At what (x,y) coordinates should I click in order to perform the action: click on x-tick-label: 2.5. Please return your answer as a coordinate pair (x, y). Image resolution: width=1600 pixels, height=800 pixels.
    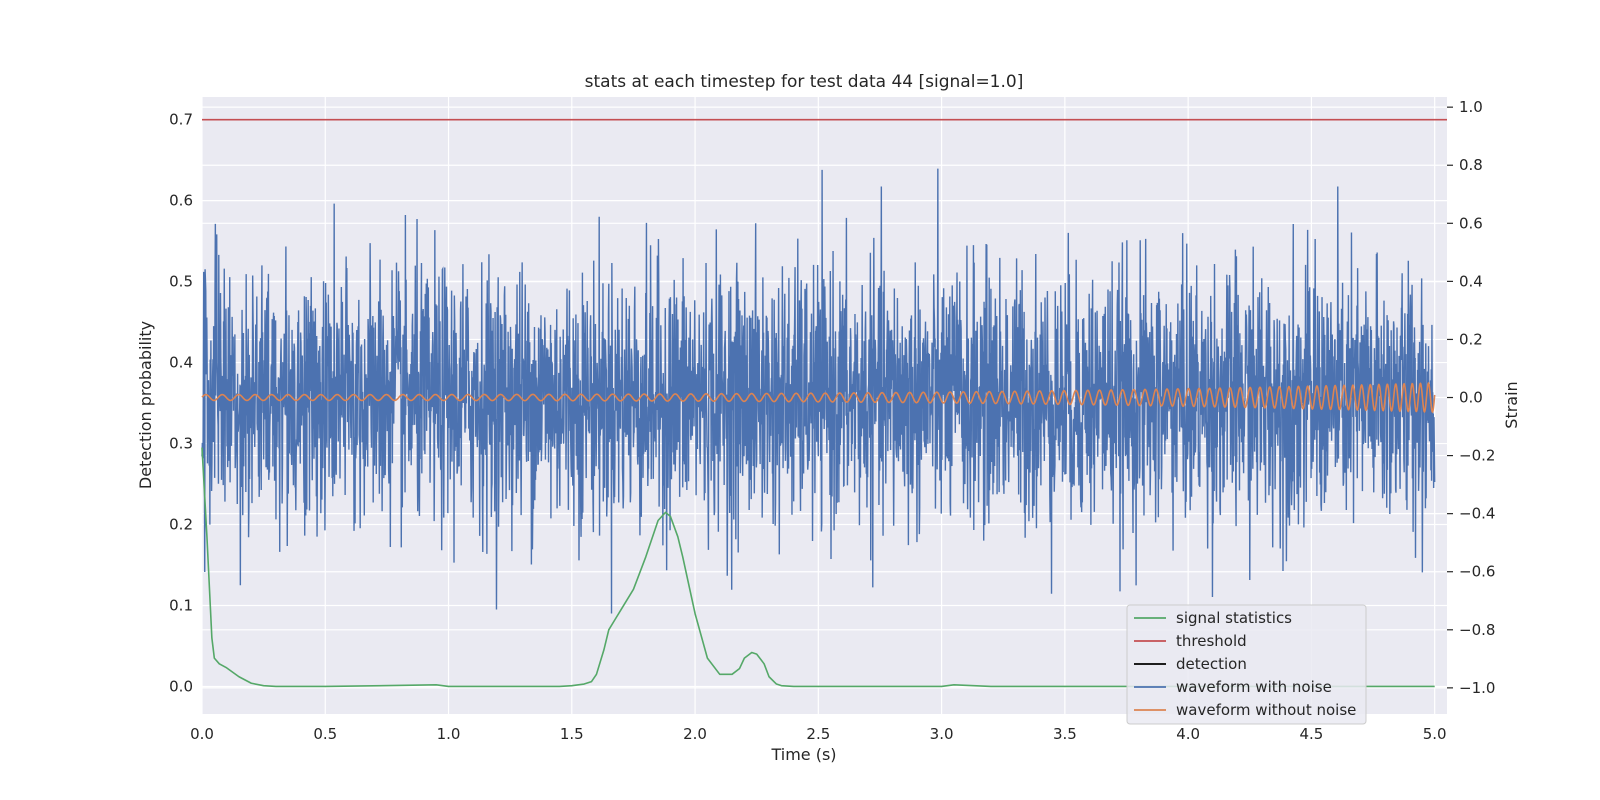
    Looking at the image, I should click on (818, 734).